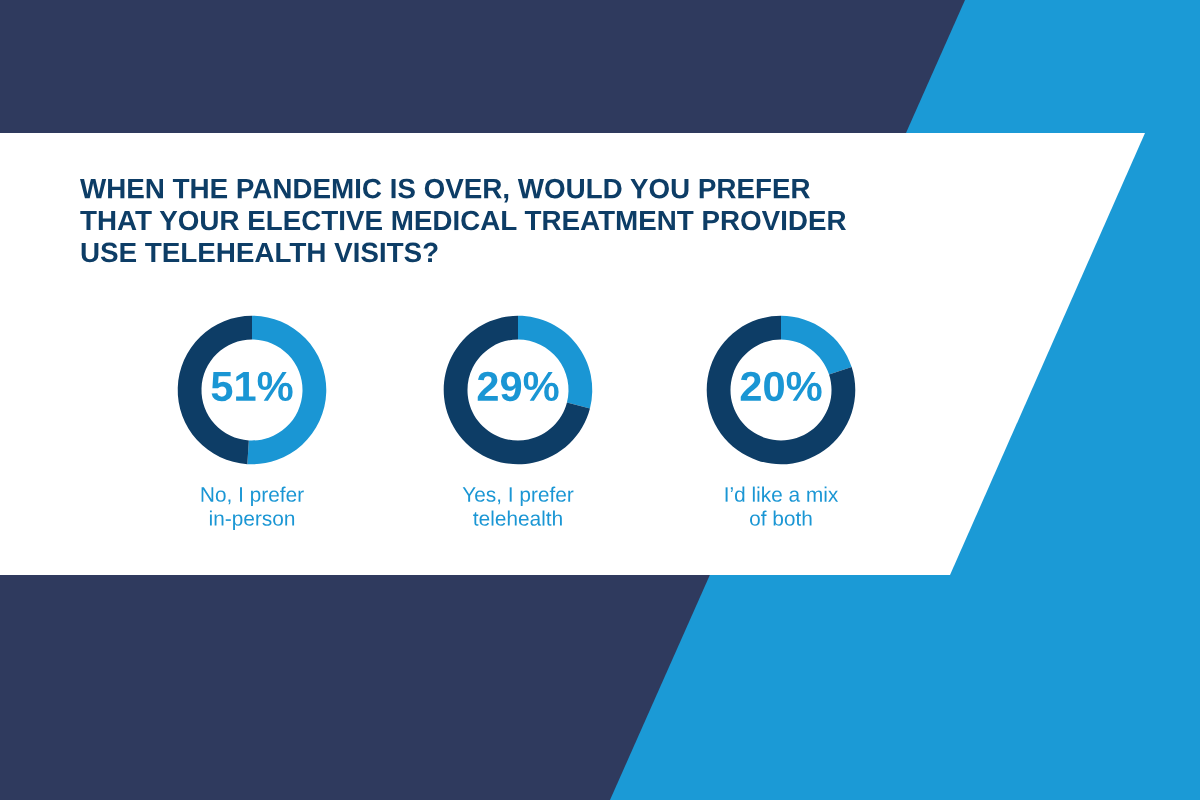 Image resolution: width=1200 pixels, height=800 pixels. Describe the element at coordinates (781, 386) in the screenshot. I see `data-label: 20%` at that location.